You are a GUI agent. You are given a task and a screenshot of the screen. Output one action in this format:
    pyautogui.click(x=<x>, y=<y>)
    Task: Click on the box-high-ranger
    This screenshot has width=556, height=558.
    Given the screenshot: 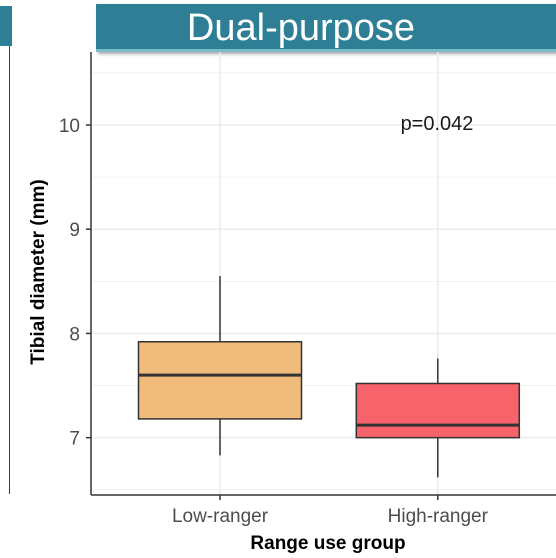 What is the action you would take?
    pyautogui.click(x=438, y=410)
    